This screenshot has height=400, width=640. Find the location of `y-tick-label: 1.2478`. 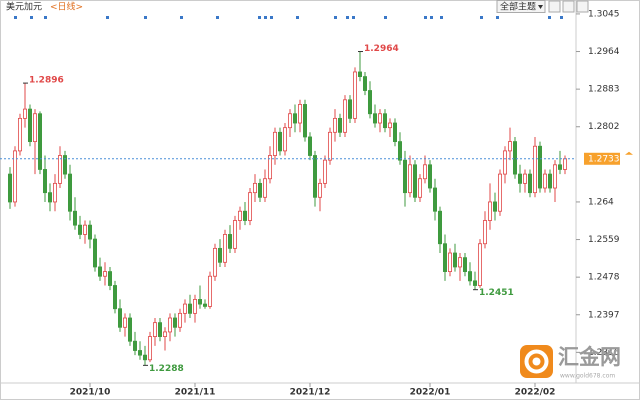

y-tick-label: 1.2478 is located at coordinates (604, 278).